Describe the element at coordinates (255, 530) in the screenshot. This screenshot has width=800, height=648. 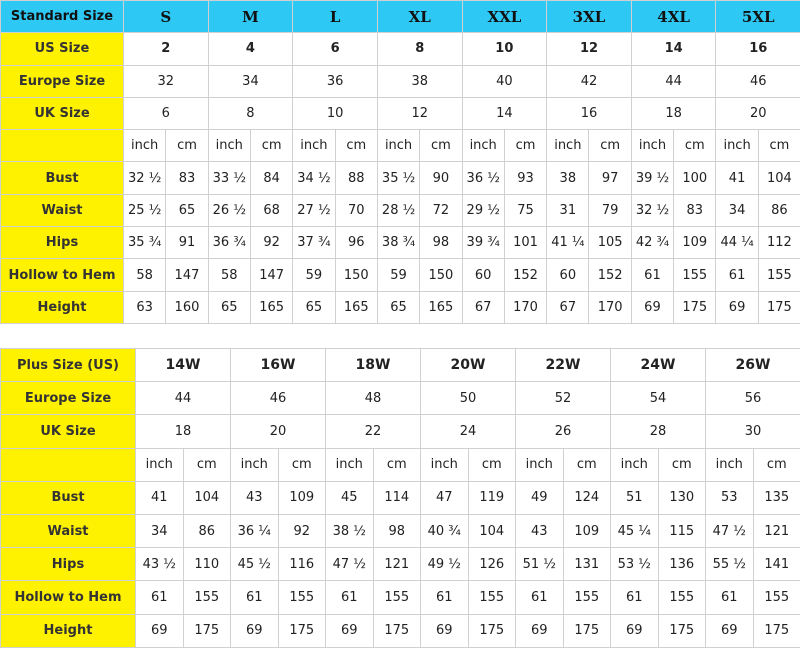
I see `measure-value: 36 ¼` at that location.